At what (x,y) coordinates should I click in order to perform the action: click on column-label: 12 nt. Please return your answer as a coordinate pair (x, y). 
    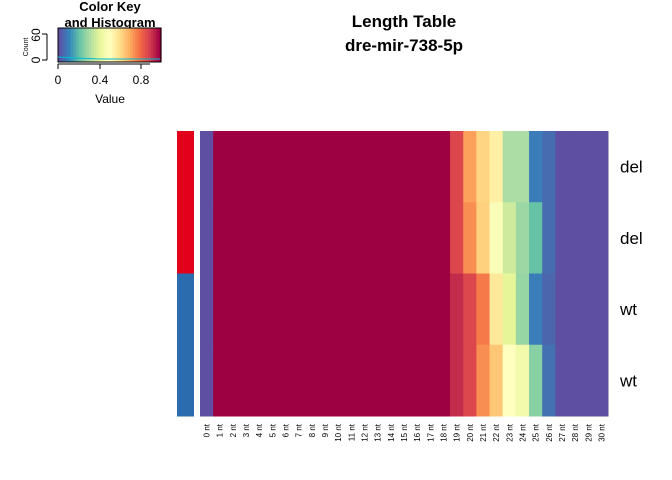
    Looking at the image, I should click on (365, 432).